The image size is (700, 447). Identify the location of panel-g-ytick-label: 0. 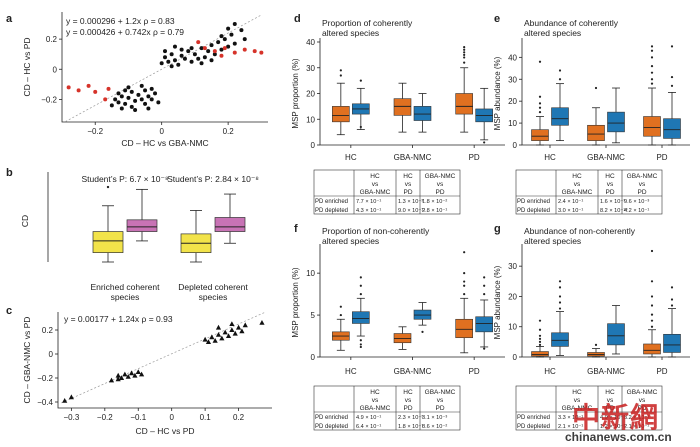
(515, 357).